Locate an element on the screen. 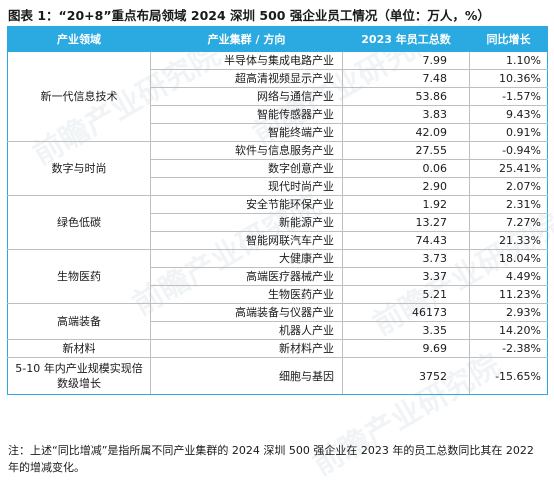  cell-industry: 智能终端产业 is located at coordinates (246, 132).